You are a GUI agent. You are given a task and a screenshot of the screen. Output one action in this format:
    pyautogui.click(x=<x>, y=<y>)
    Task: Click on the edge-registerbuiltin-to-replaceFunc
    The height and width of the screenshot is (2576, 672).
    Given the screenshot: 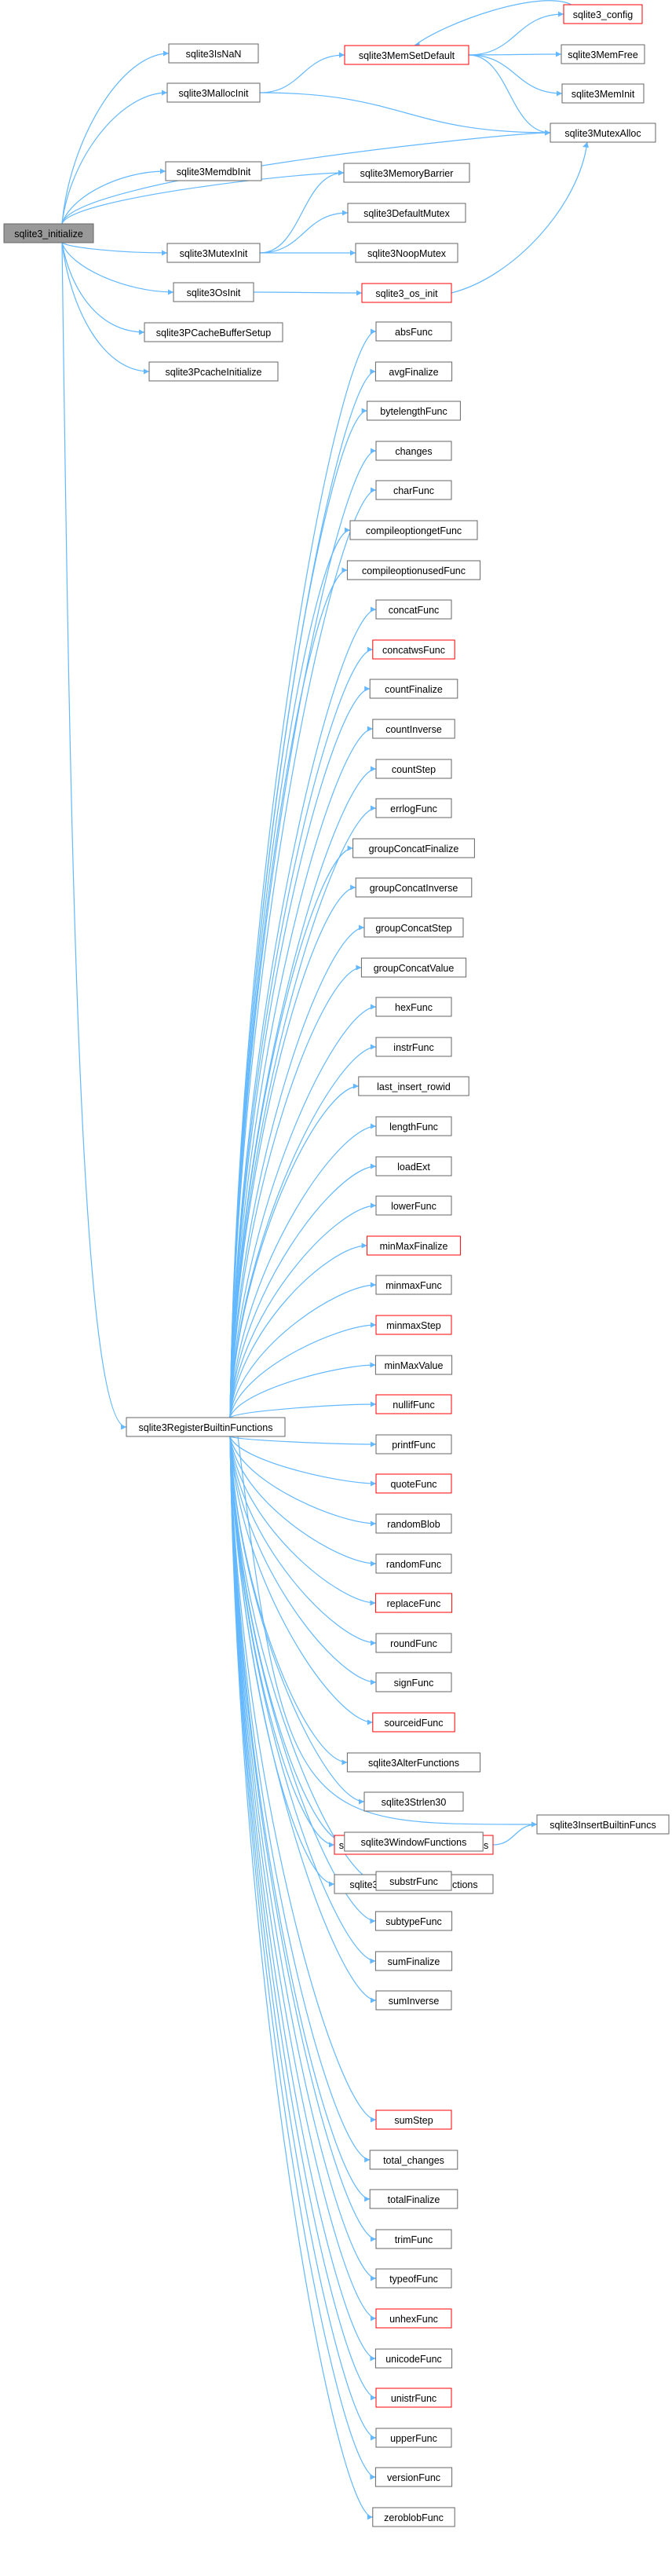 What is the action you would take?
    pyautogui.click(x=302, y=1520)
    